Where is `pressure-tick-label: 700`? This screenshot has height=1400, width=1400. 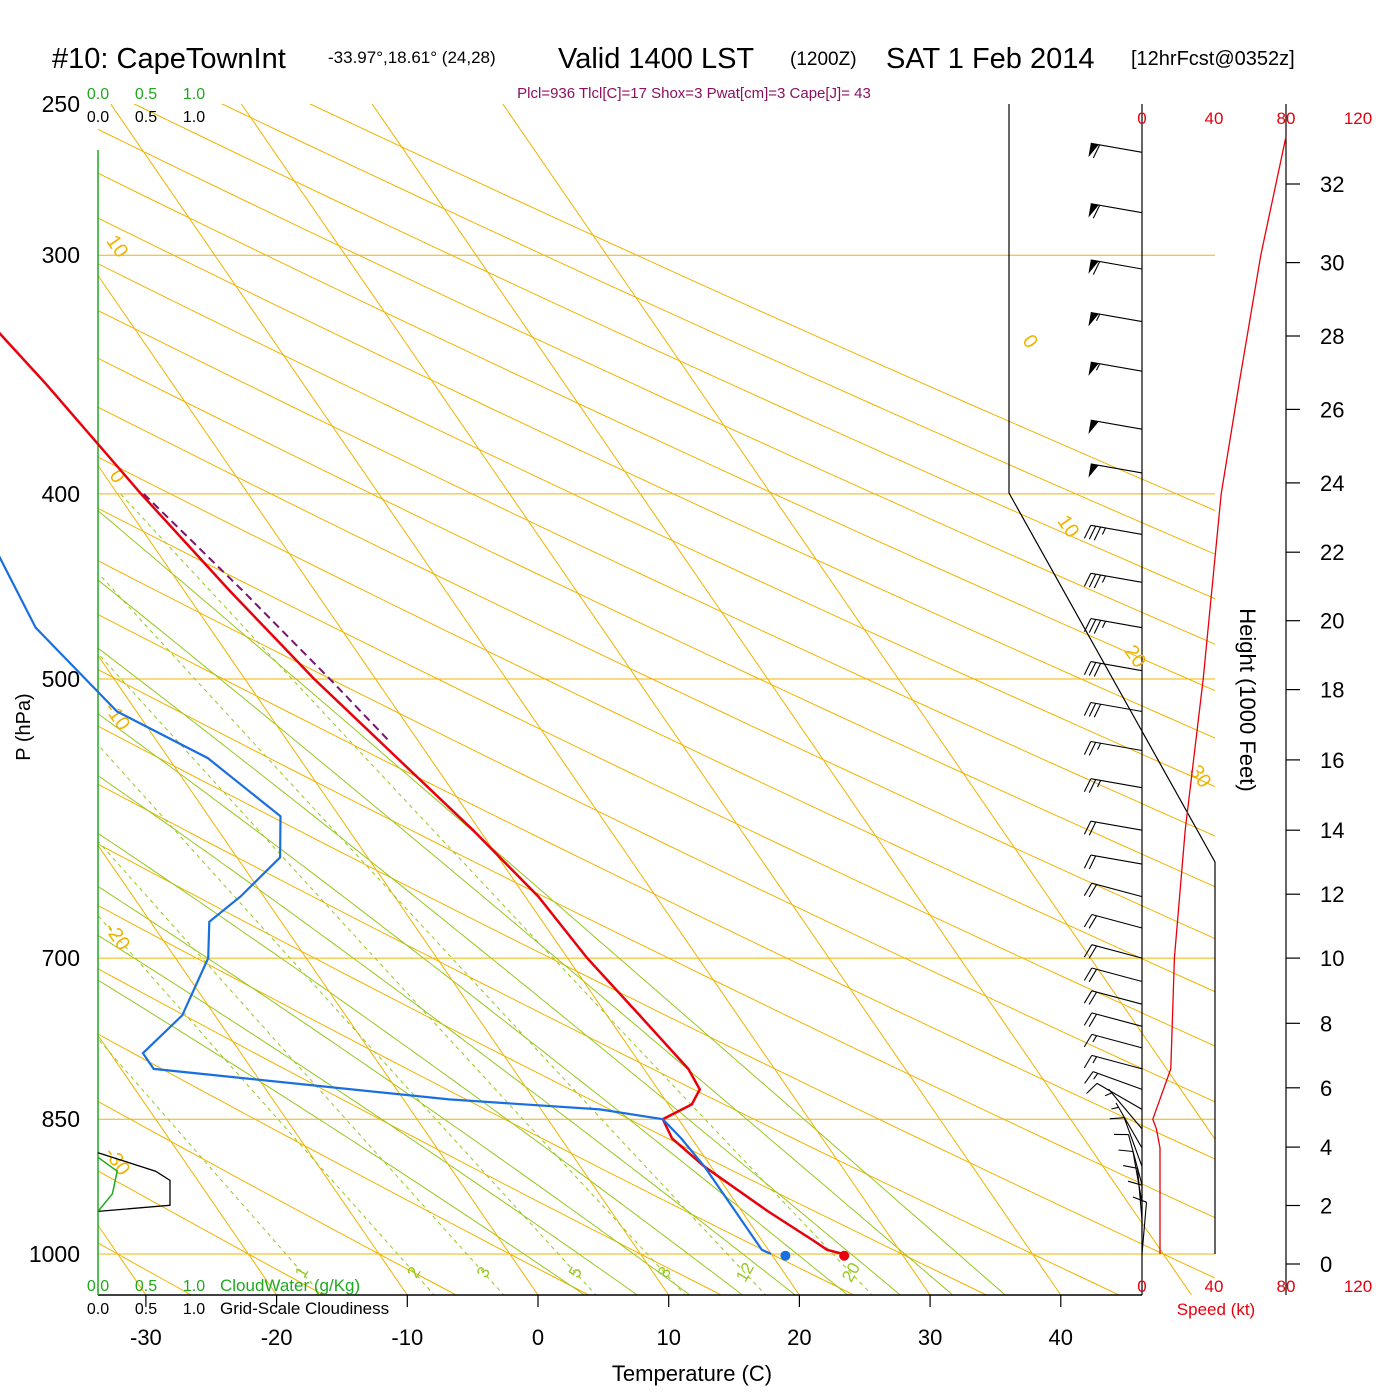
pressure-tick-label: 700 is located at coordinates (61, 958).